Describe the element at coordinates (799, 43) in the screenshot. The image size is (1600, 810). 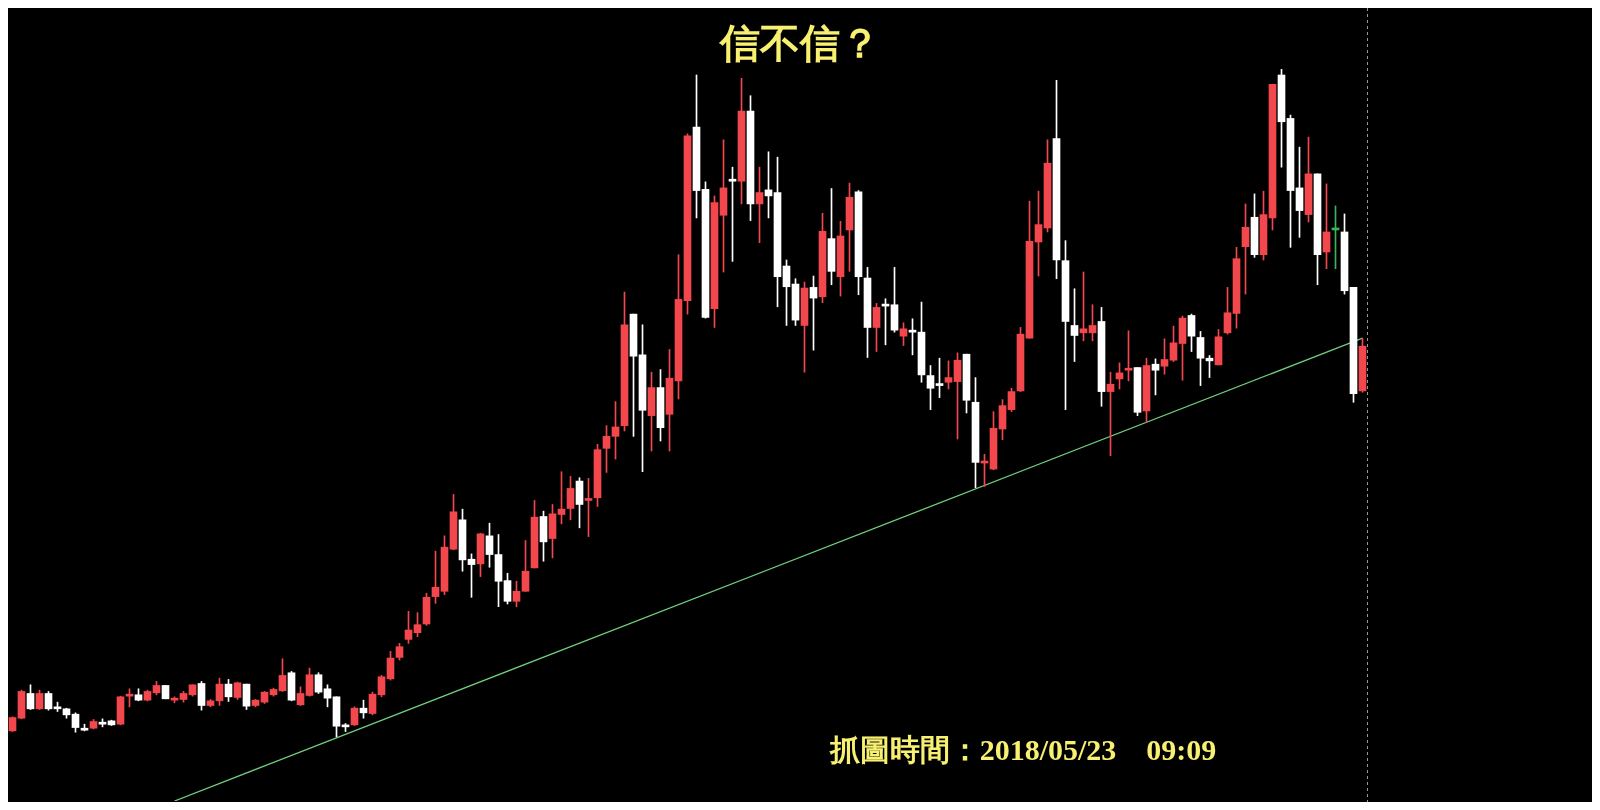
I see `chart-title: 信不信？` at that location.